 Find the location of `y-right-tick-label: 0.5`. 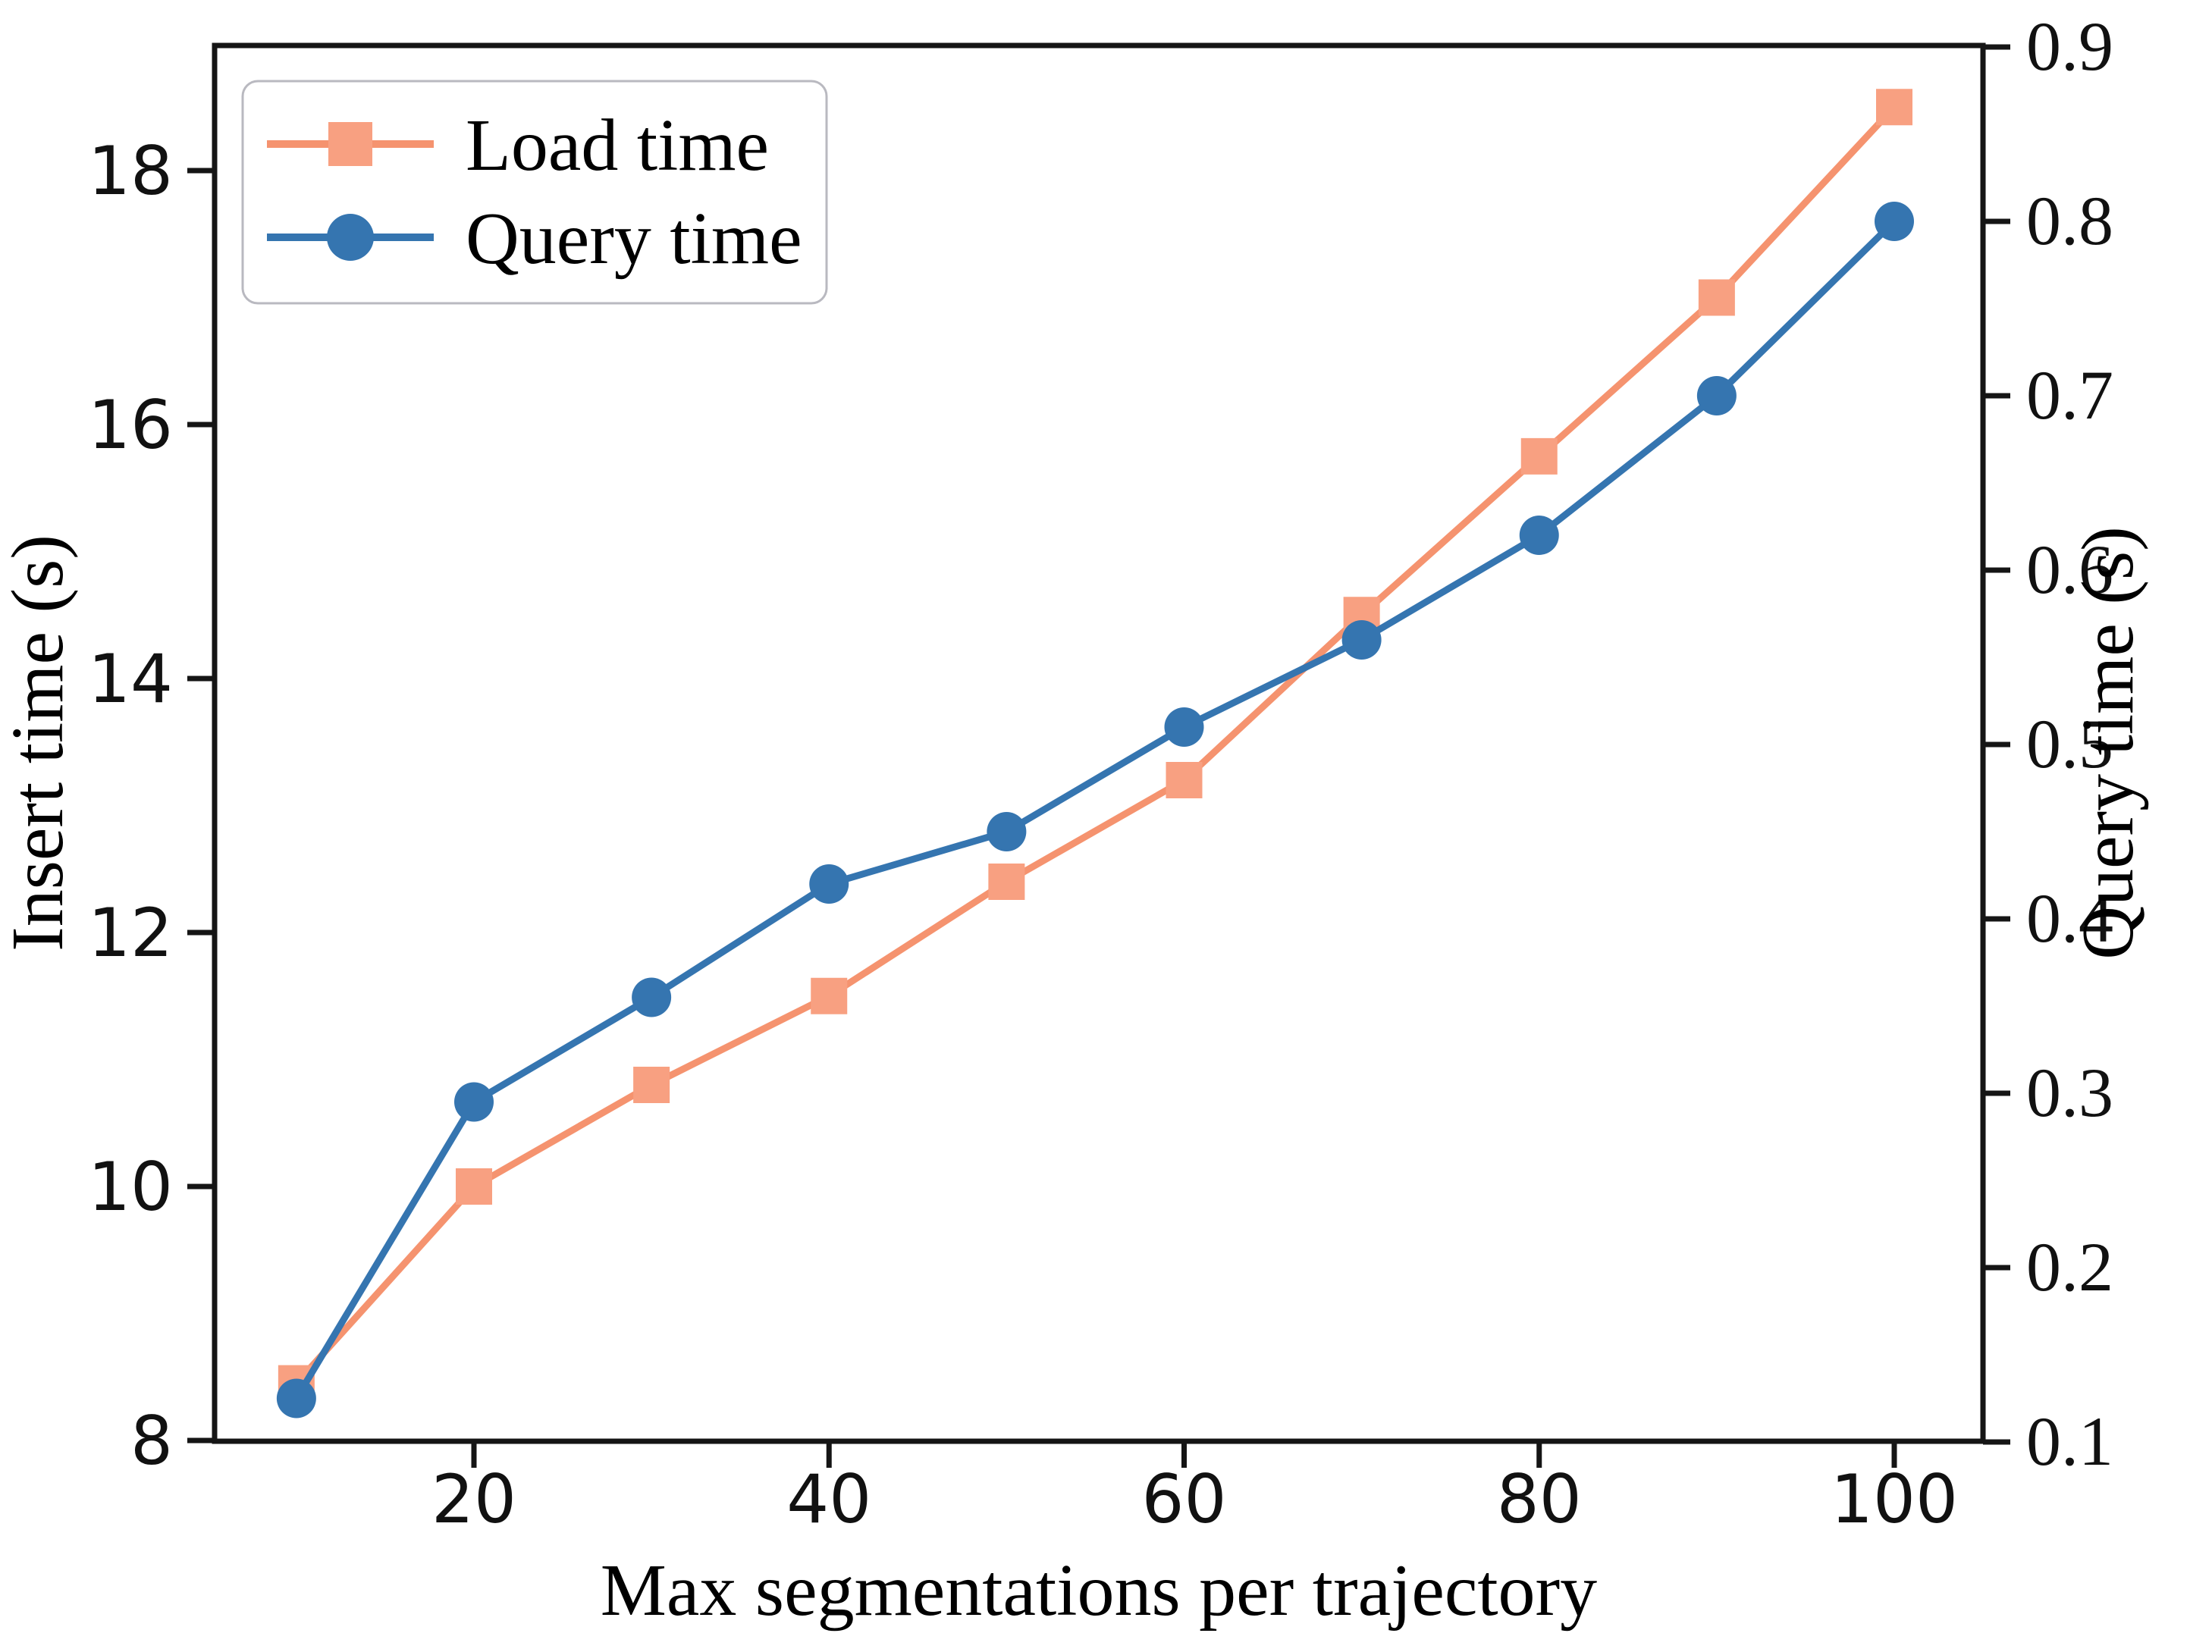

y-right-tick-label: 0.5 is located at coordinates (2069, 743).